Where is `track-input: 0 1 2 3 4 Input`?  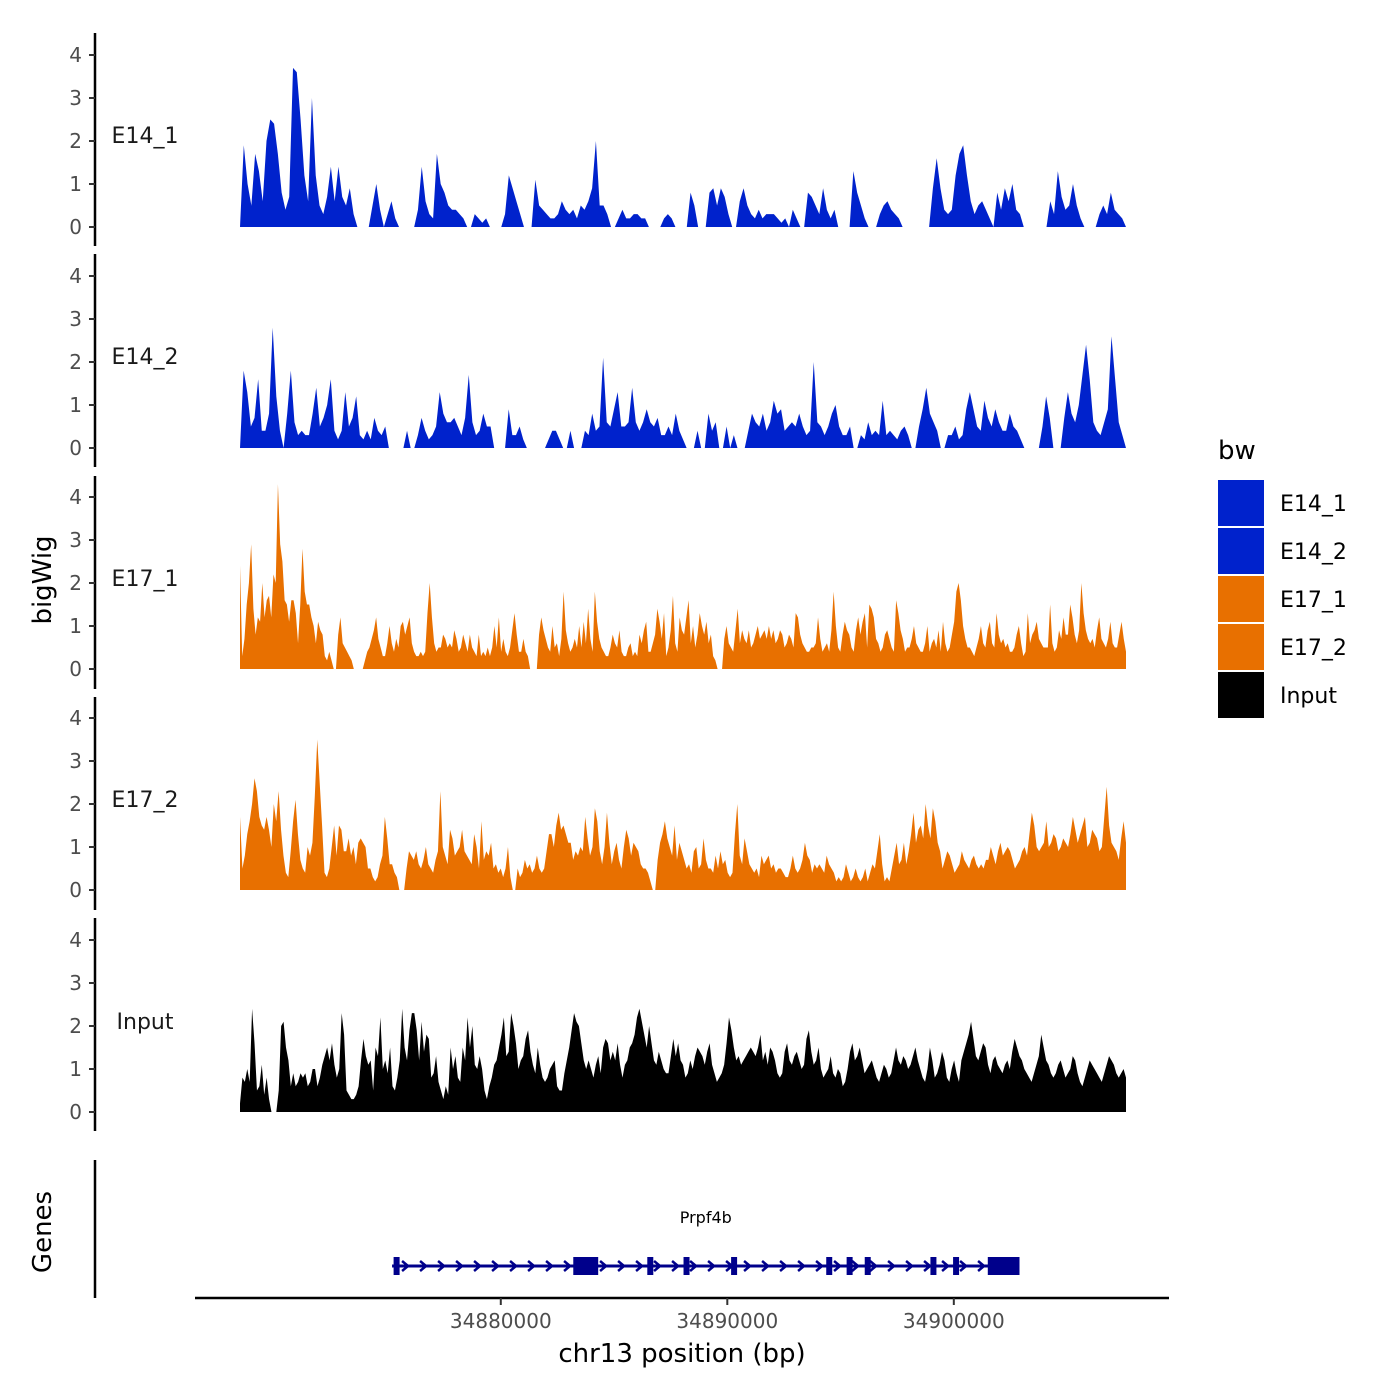 track-input: 0 1 2 3 4 Input is located at coordinates (597, 1024).